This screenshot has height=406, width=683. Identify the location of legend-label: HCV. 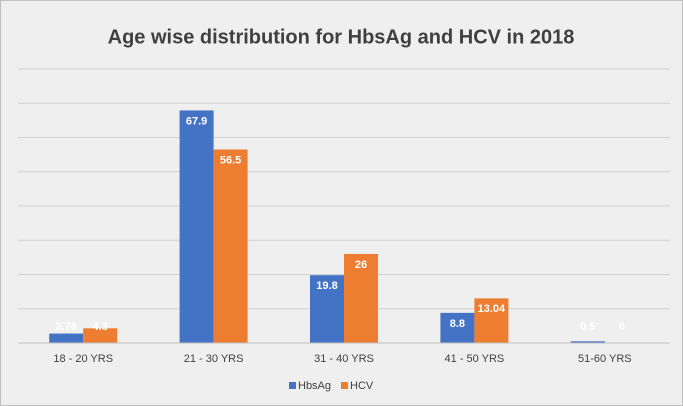
(362, 386).